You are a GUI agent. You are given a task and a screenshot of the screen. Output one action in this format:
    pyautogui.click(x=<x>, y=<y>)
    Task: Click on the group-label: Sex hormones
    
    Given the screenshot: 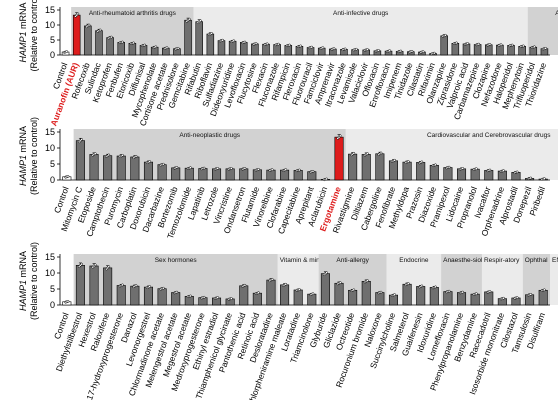 What is the action you would take?
    pyautogui.click(x=176, y=260)
    